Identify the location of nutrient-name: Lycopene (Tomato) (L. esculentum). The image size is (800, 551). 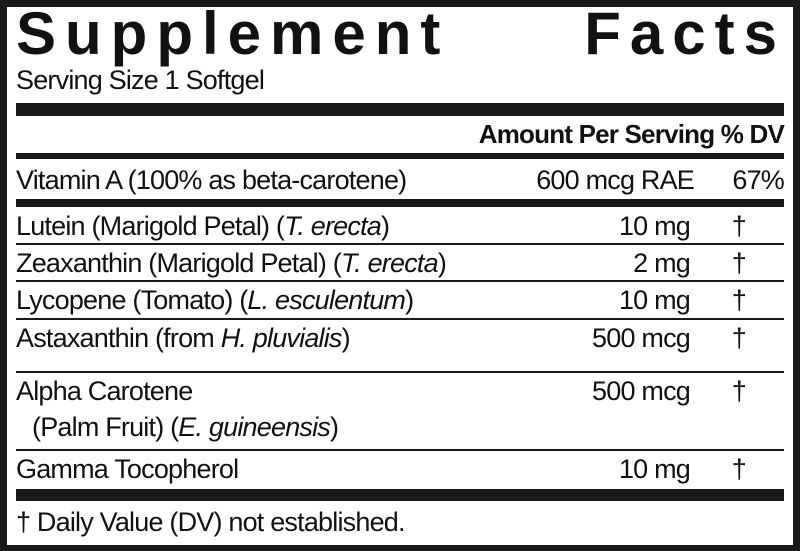
(215, 300).